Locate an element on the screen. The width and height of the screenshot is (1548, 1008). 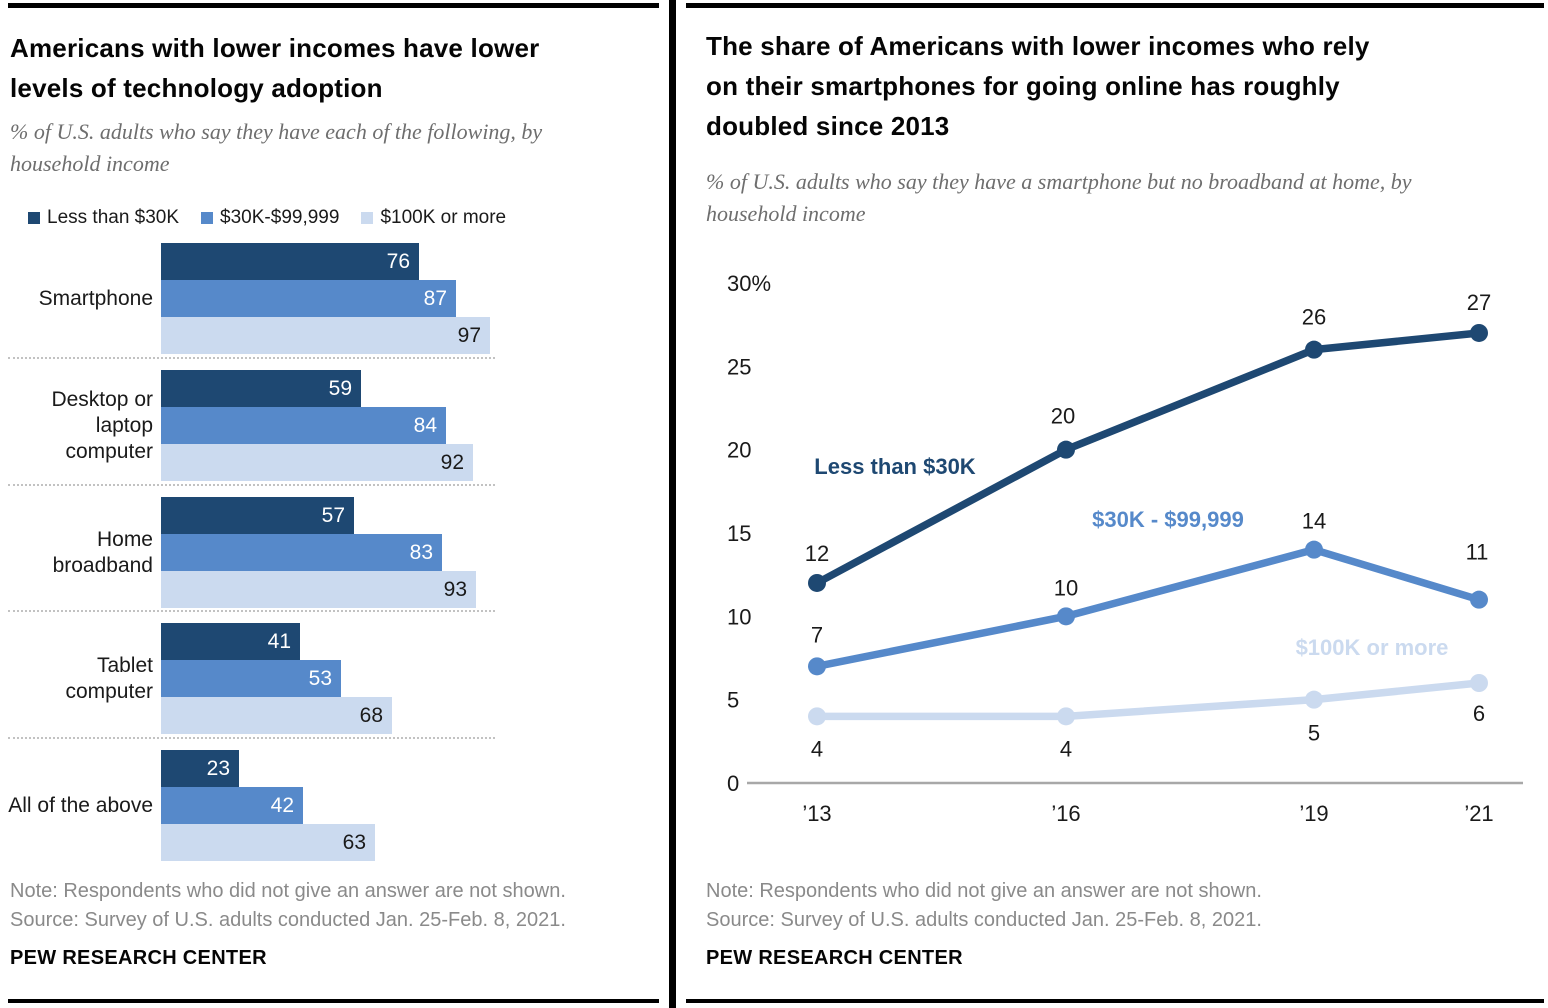
series-inline-label: $30K - $99,999 is located at coordinates (1168, 519).